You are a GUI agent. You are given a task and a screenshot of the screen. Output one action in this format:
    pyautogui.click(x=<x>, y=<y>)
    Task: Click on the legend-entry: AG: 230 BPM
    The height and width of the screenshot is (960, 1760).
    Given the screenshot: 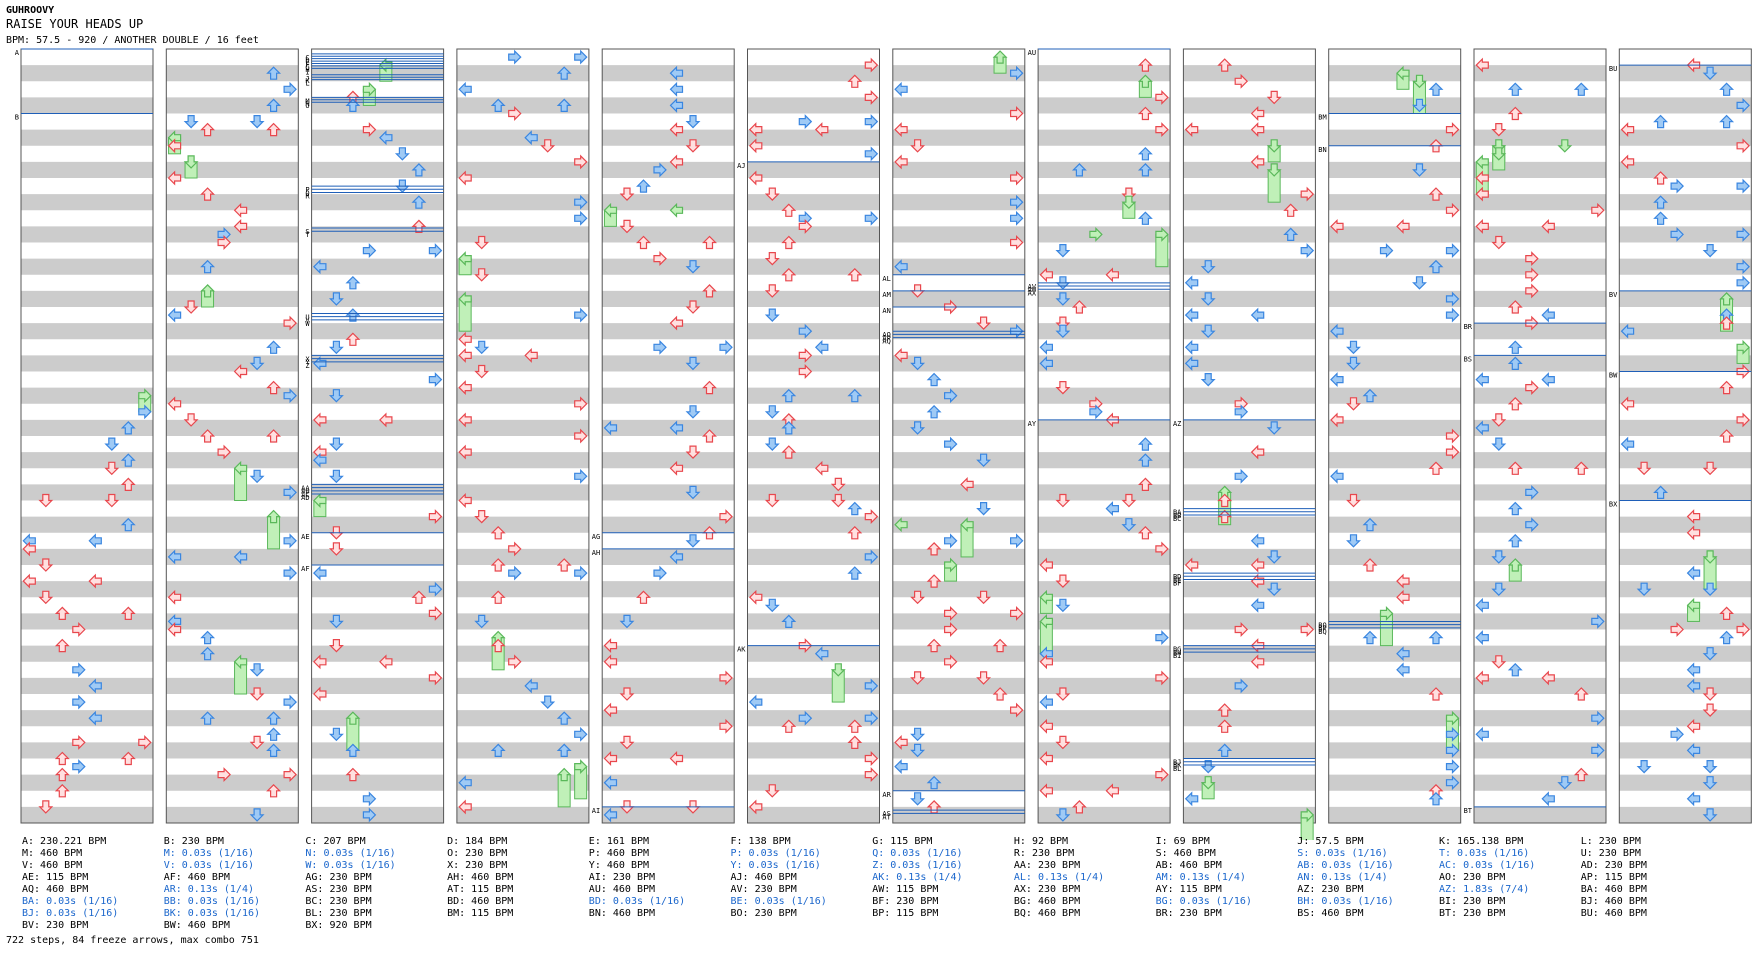 What is the action you would take?
    pyautogui.click(x=338, y=877)
    